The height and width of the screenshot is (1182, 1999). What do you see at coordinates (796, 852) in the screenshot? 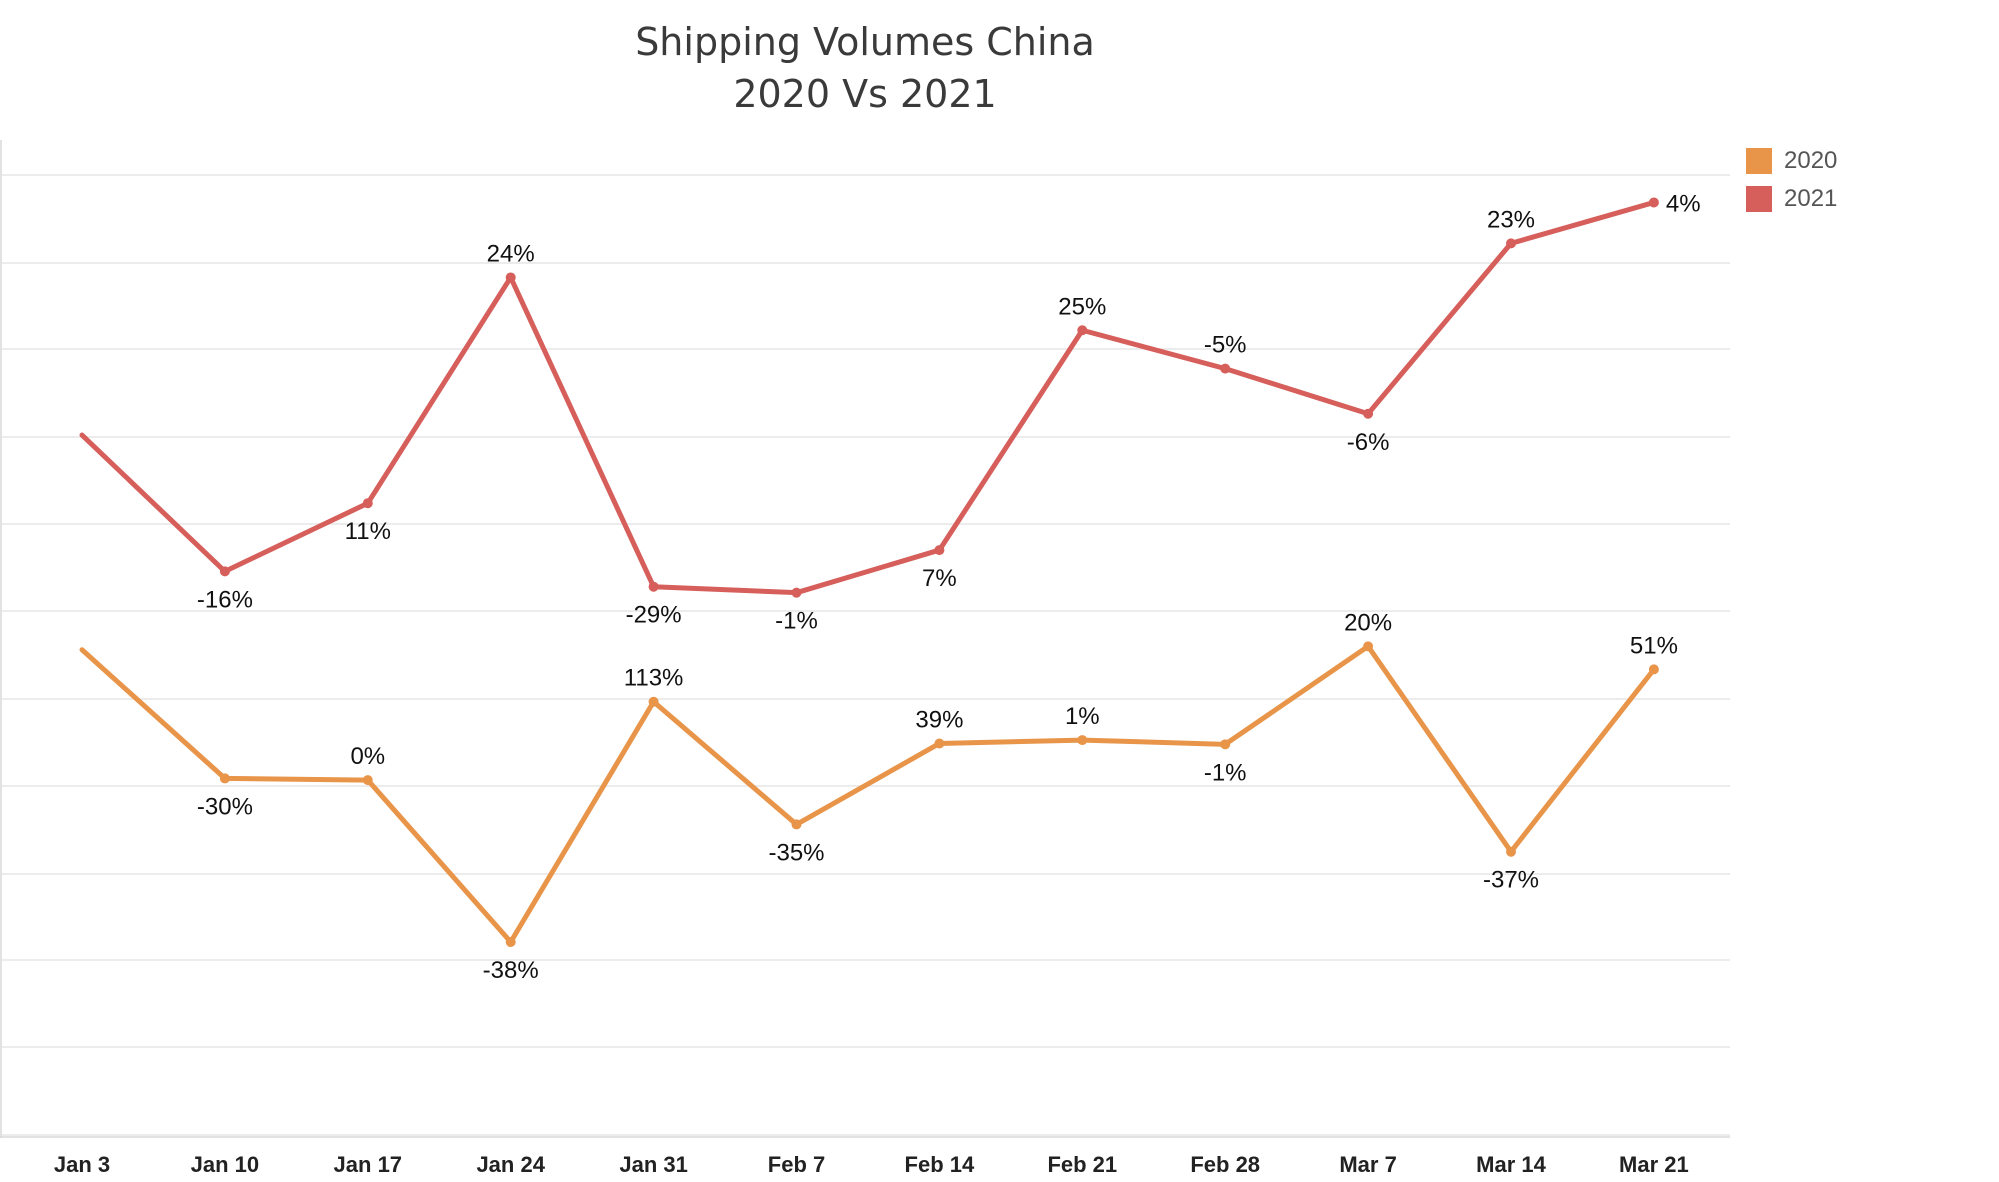
I see `series-2020-data-label: -35%` at bounding box center [796, 852].